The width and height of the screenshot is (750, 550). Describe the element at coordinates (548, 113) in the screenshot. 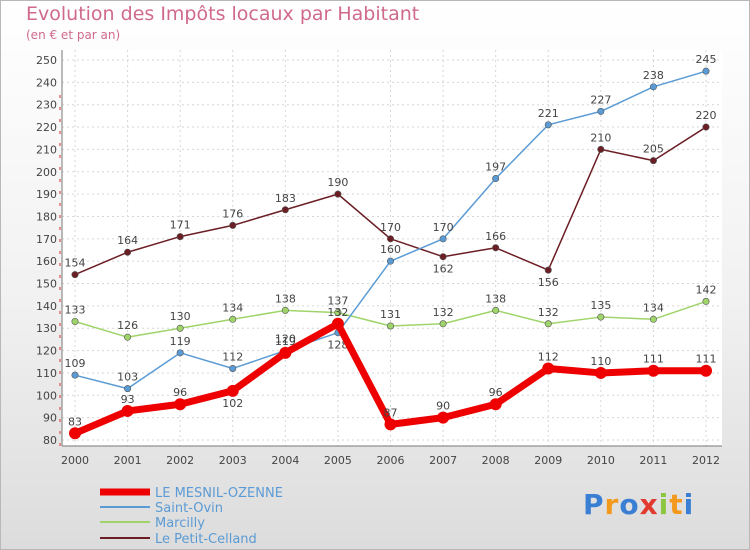

I see `data-label: 221` at that location.